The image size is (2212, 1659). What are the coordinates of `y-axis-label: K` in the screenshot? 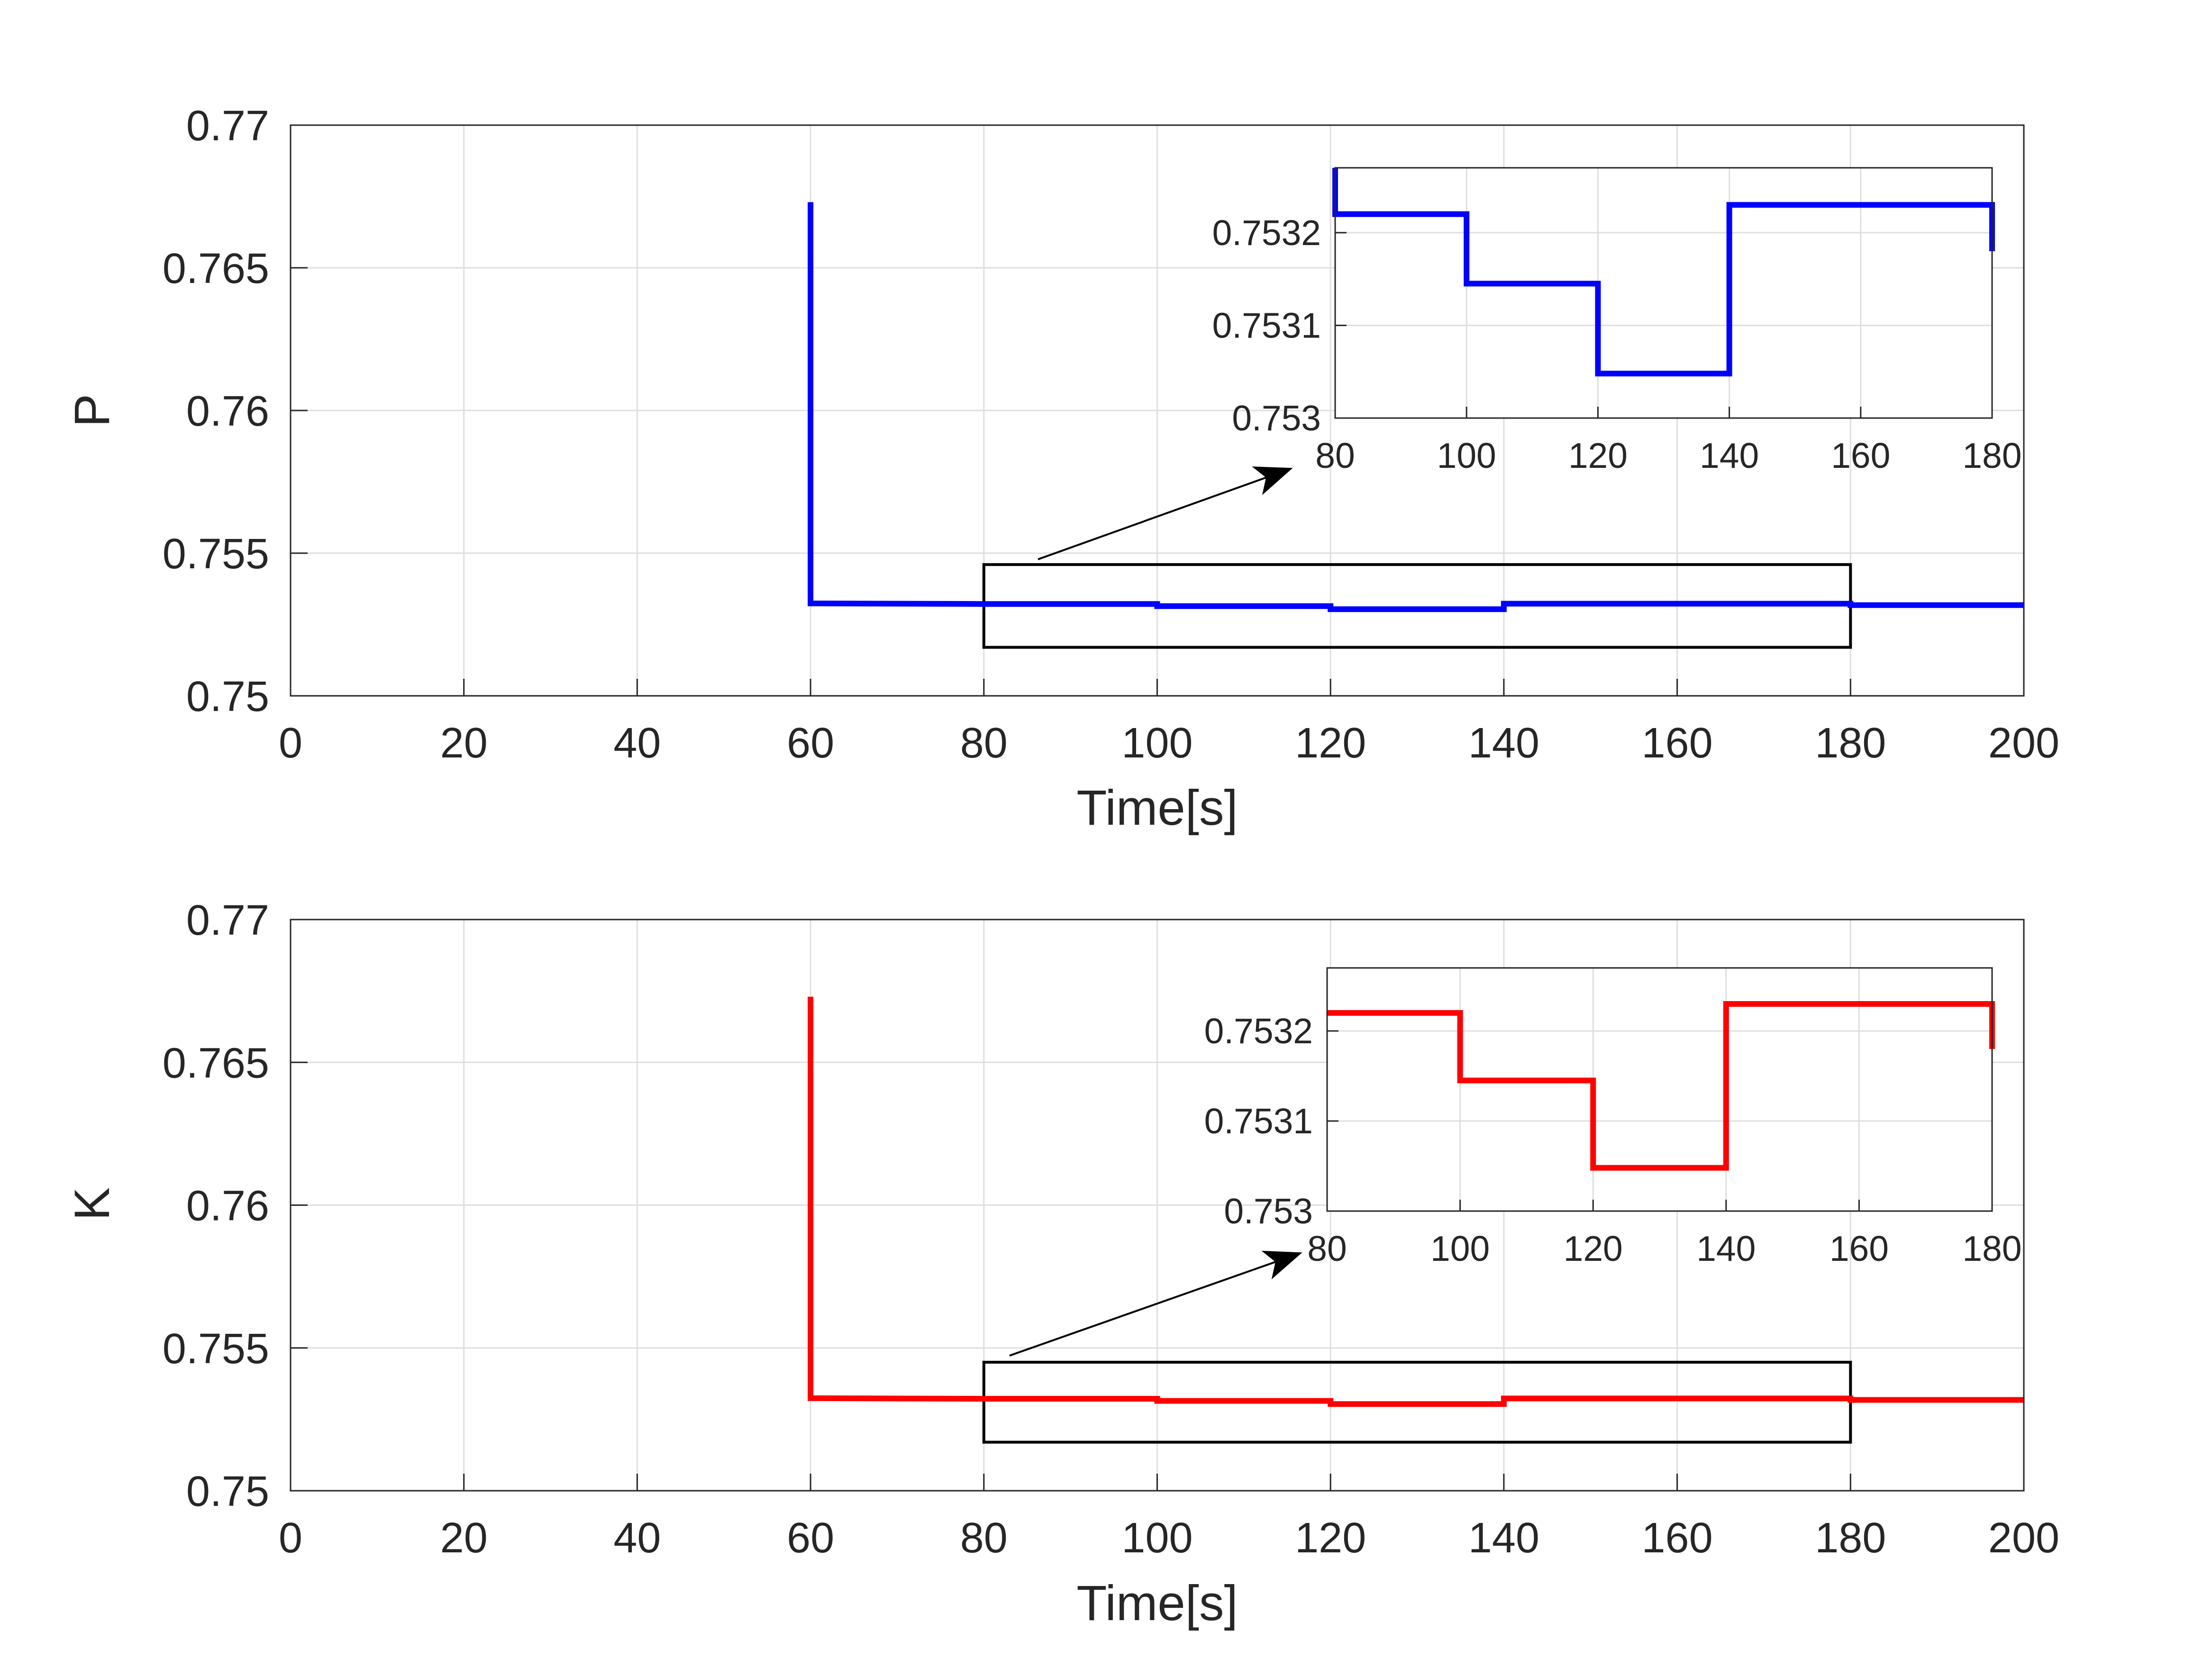 It's located at (92, 1204).